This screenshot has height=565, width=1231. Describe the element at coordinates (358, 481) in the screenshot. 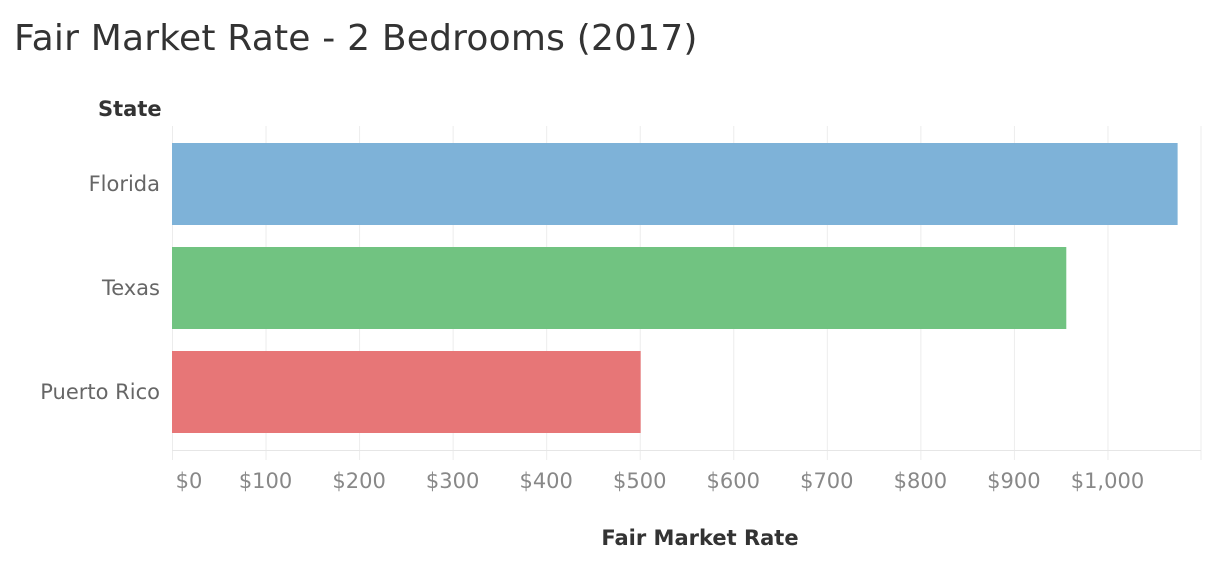

I see `tick-label: $200` at that location.